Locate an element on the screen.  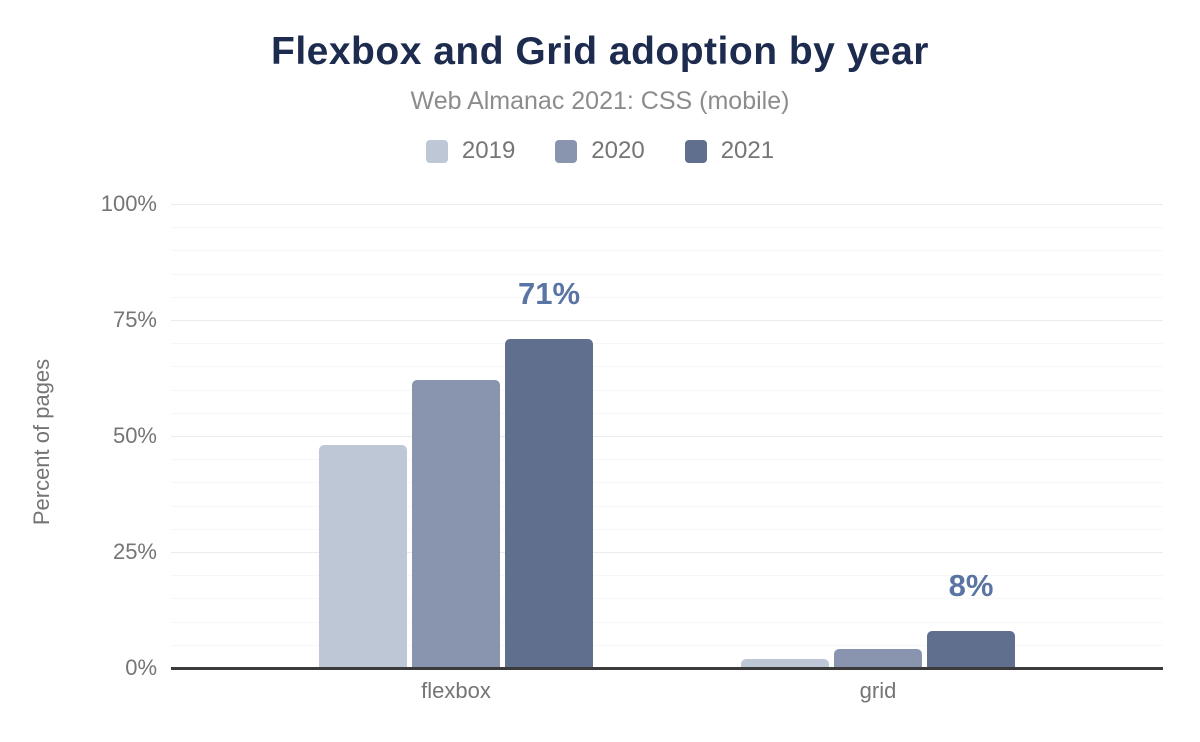
gridline-35pct is located at coordinates (667, 506).